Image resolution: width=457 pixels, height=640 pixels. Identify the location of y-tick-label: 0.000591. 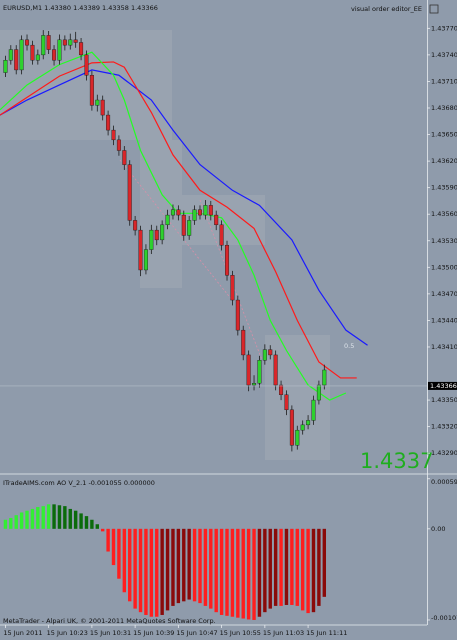
(444, 482).